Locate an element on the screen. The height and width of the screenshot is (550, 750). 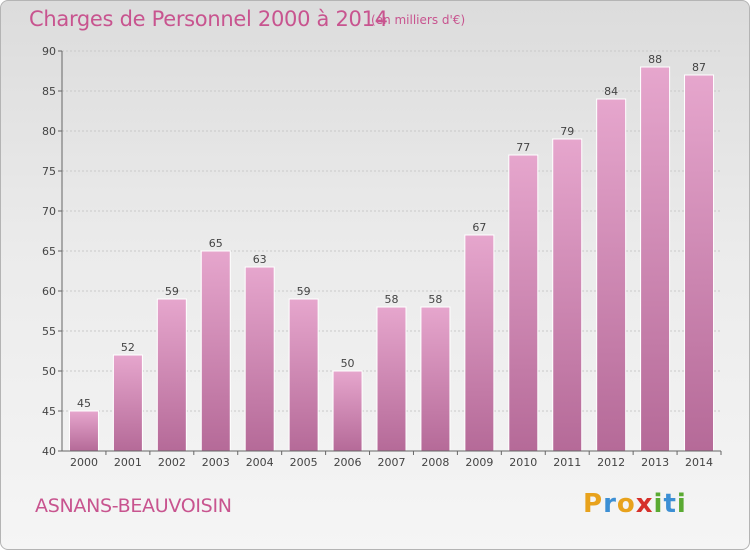
bar-2000 is located at coordinates (83, 431).